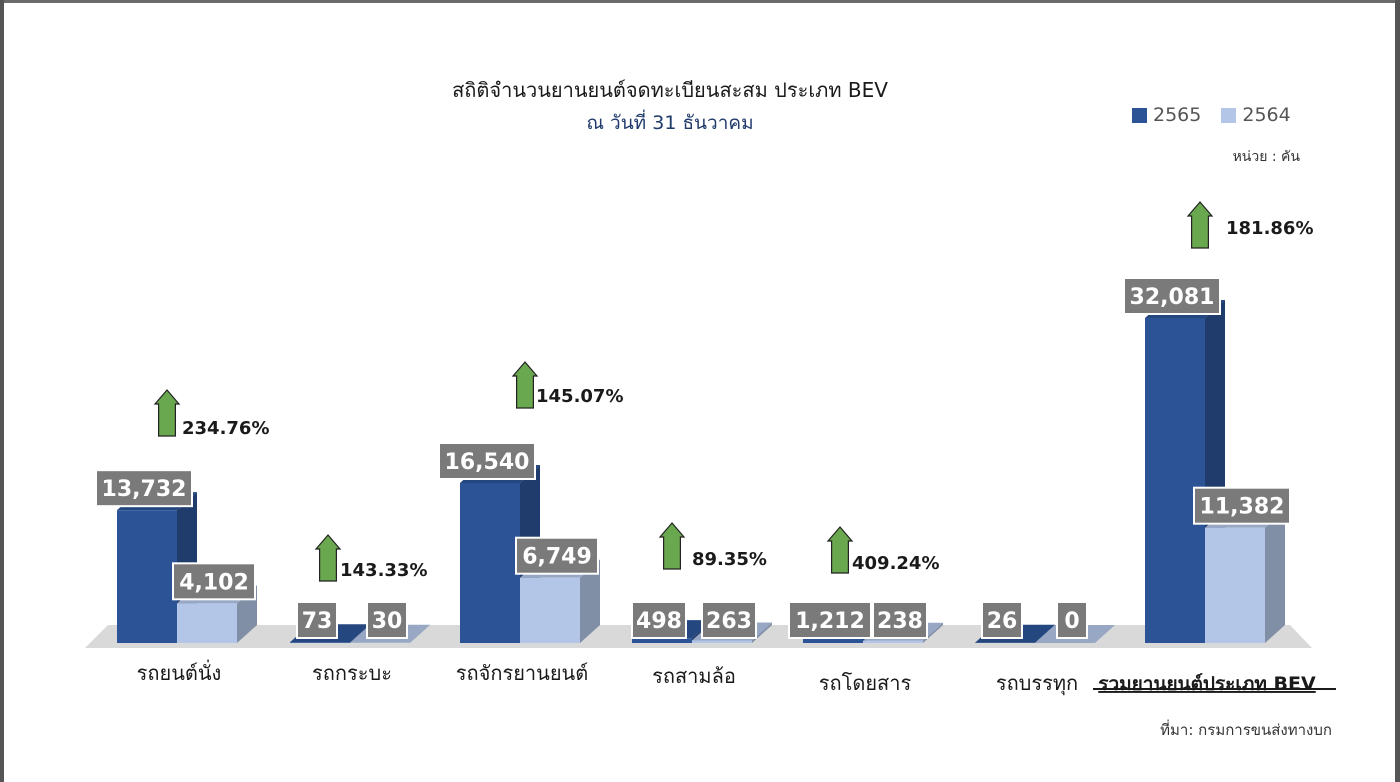  I want to click on legend-label-2564: 2564, so click(1266, 115).